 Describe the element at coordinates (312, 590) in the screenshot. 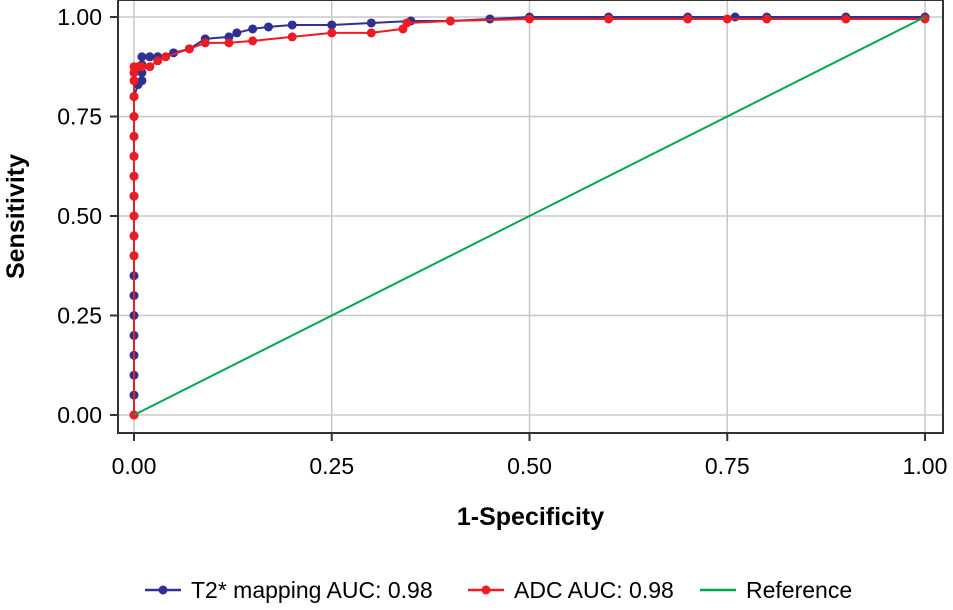

I see `legend-label-0: T2* mapping AUC: 0.98` at that location.